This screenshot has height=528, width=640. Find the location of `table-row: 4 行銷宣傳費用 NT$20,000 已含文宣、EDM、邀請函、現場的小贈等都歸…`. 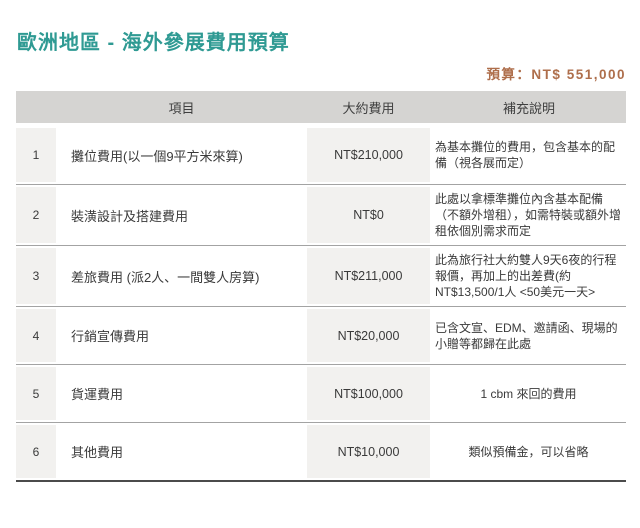

table-row: 4 行銷宣傳費用 NT$20,000 已含文宣、EDM、邀請函、現場的小贈等都歸… is located at coordinates (321, 335).